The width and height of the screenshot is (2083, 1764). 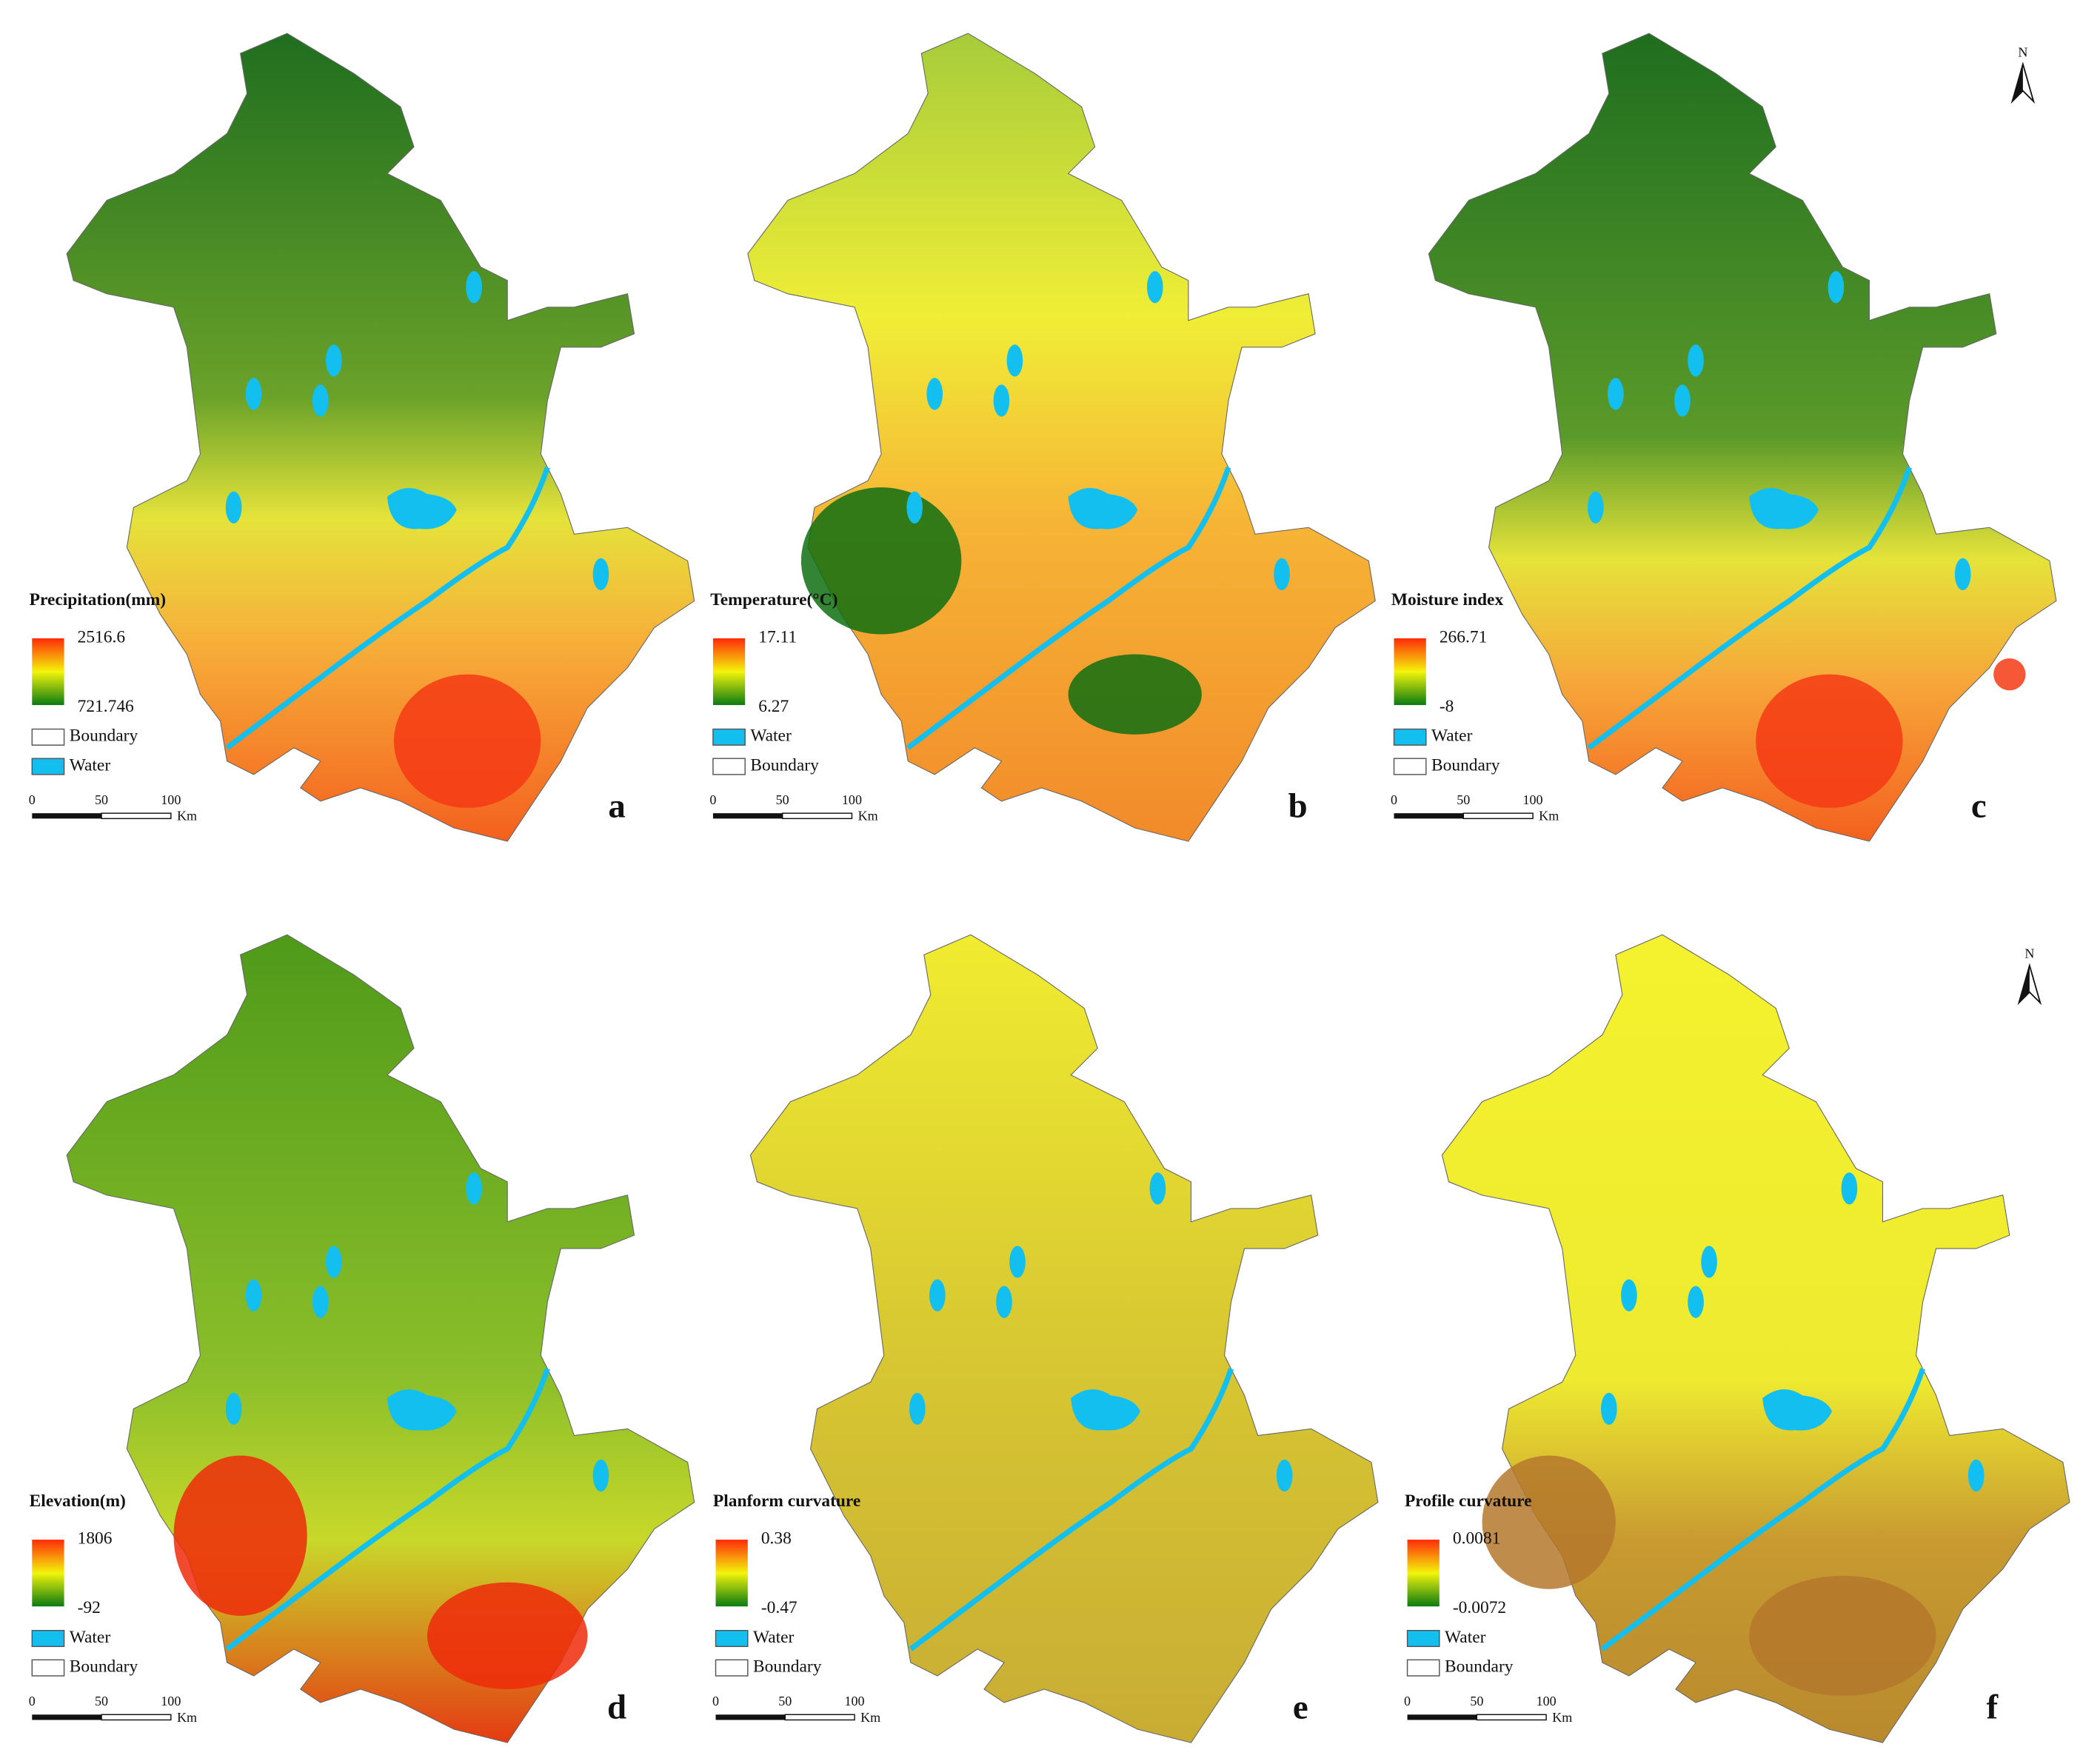 What do you see at coordinates (78, 1501) in the screenshot?
I see `legend-title: Elevation(m)` at bounding box center [78, 1501].